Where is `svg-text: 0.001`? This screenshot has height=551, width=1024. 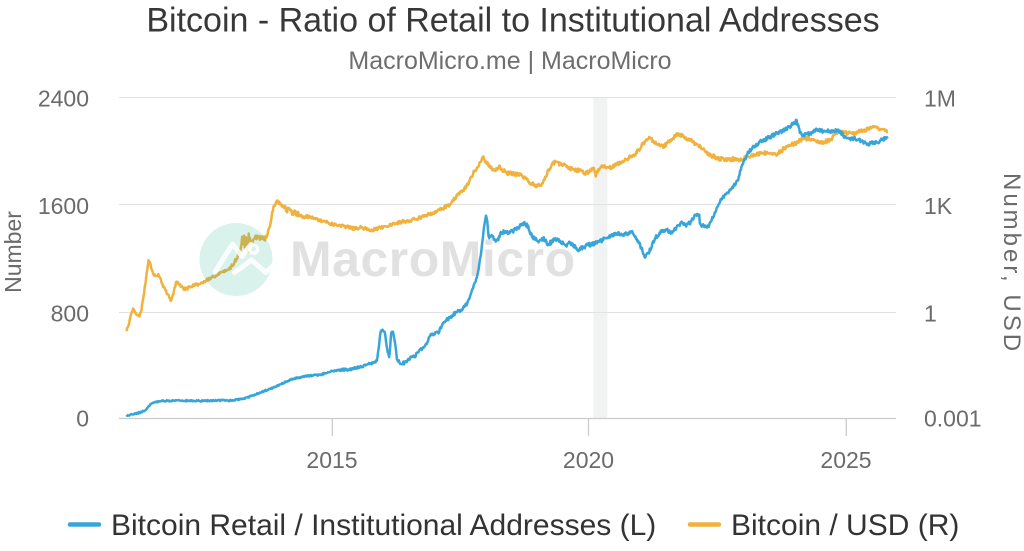 svg-text: 0.001 is located at coordinates (953, 419).